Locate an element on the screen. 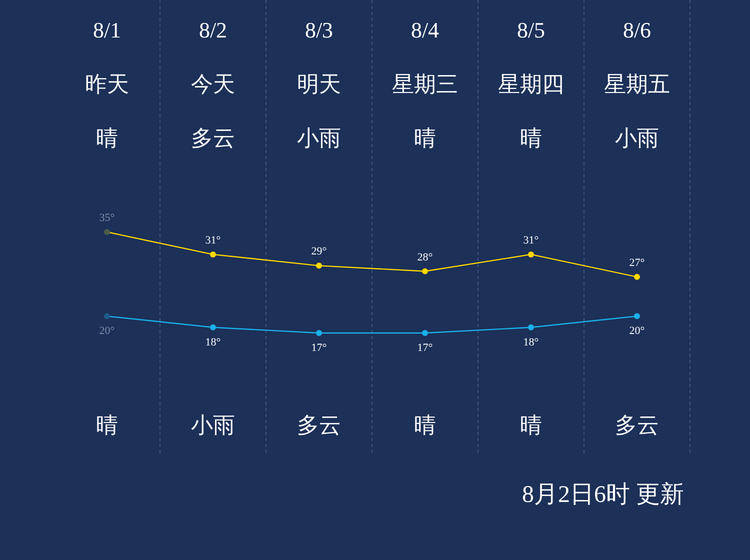 The height and width of the screenshot is (560, 750). text: 星期三 is located at coordinates (425, 84).